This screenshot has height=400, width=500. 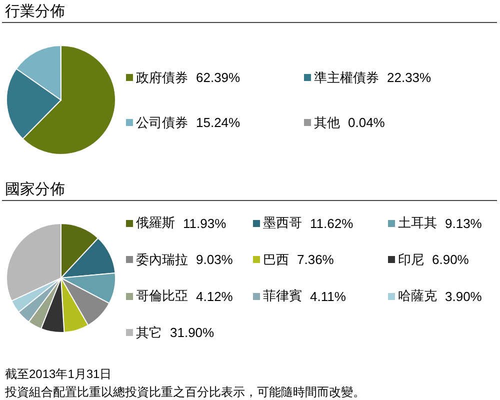 What do you see at coordinates (463, 223) in the screenshot?
I see `data-label: 9.13%` at bounding box center [463, 223].